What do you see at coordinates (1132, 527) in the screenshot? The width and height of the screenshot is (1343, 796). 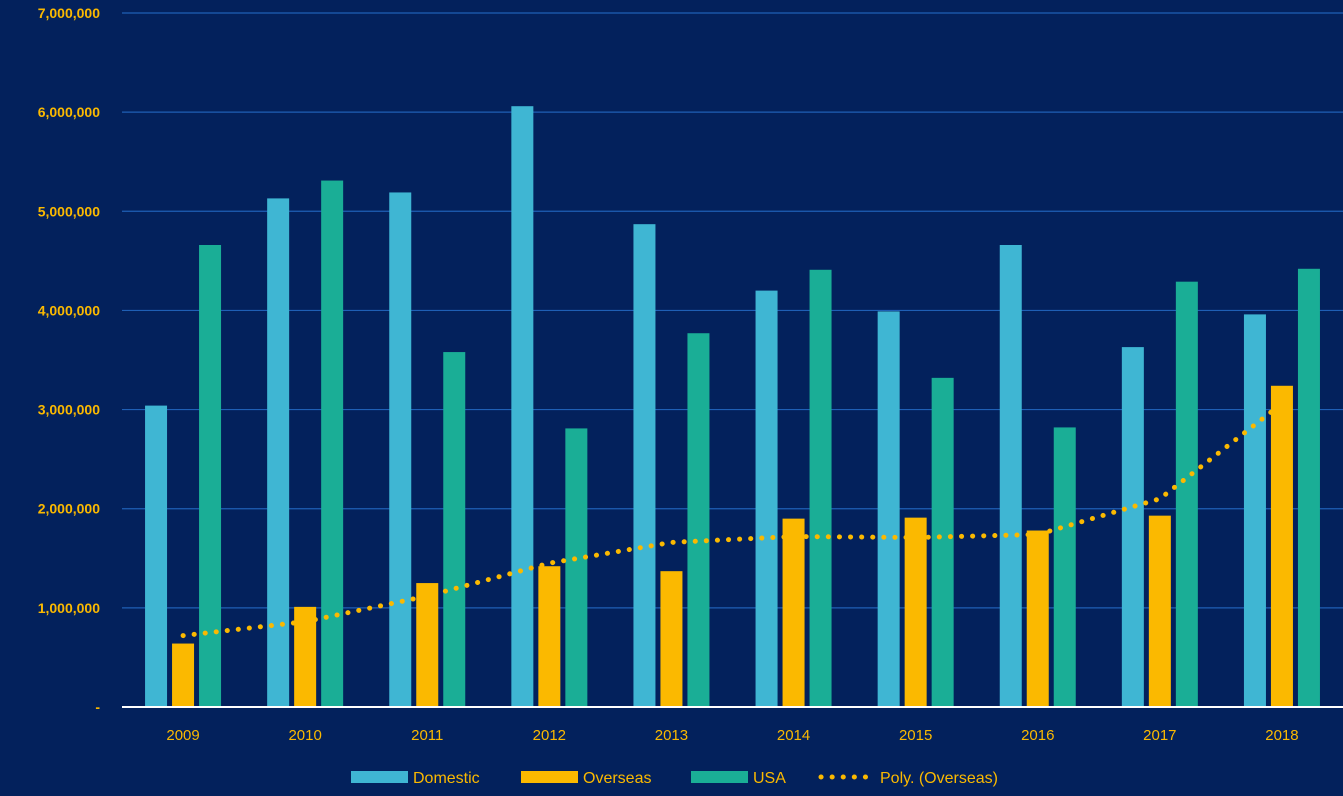 I see `bar-domestic-2017` at bounding box center [1132, 527].